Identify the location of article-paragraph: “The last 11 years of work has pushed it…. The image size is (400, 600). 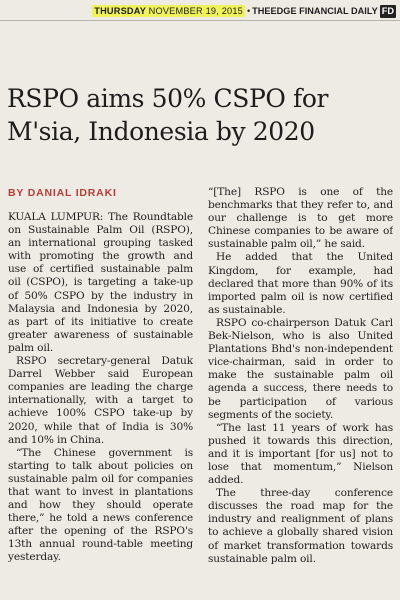
(300, 454).